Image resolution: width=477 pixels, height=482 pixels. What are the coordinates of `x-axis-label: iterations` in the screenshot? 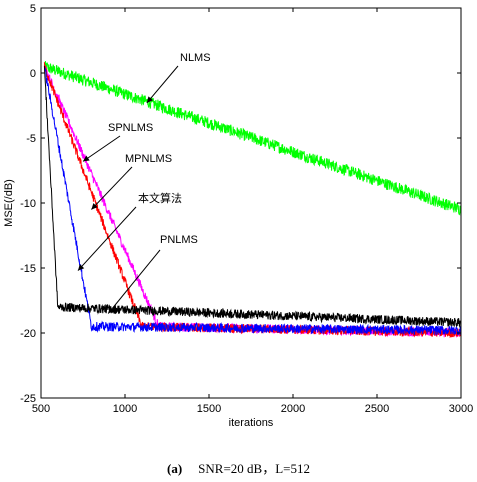 It's located at (251, 423).